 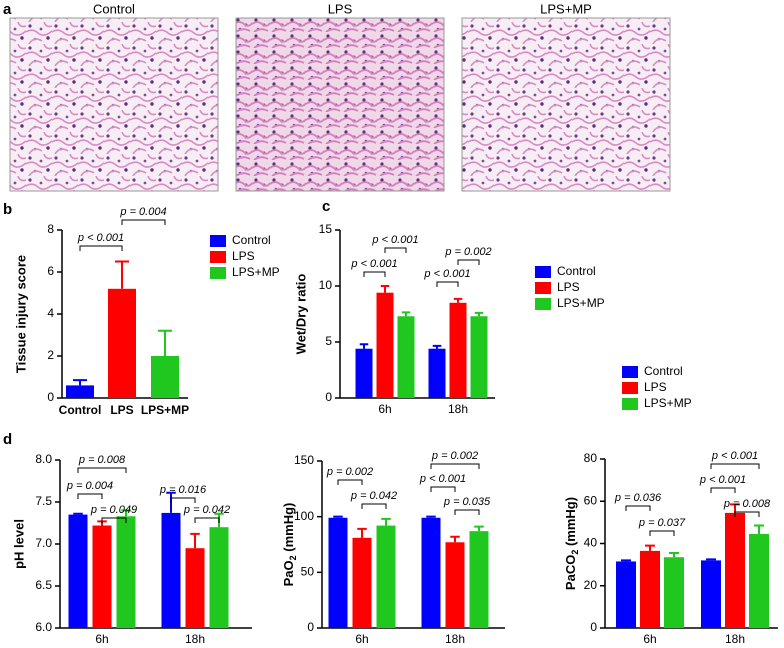 What do you see at coordinates (591, 500) in the screenshot?
I see `y-tick-label: 60` at bounding box center [591, 500].